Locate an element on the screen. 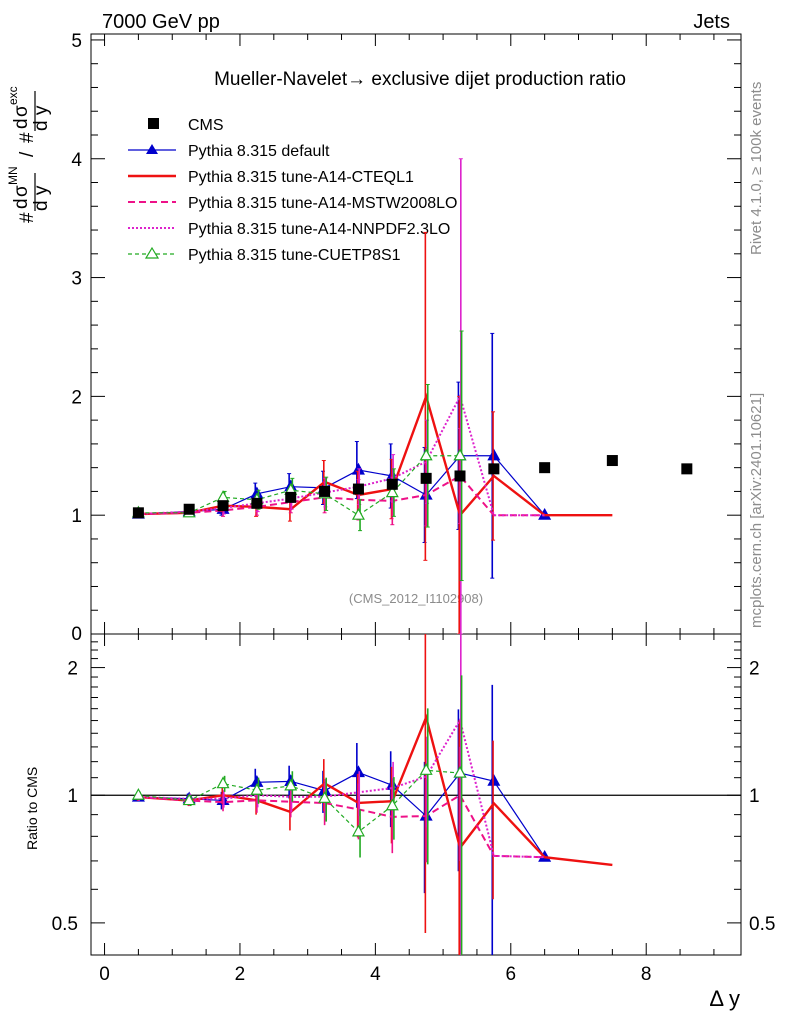 The image size is (786, 1024). main-y-label: # d σ MN d y / # d σ exc d y is located at coordinates (29, 154).